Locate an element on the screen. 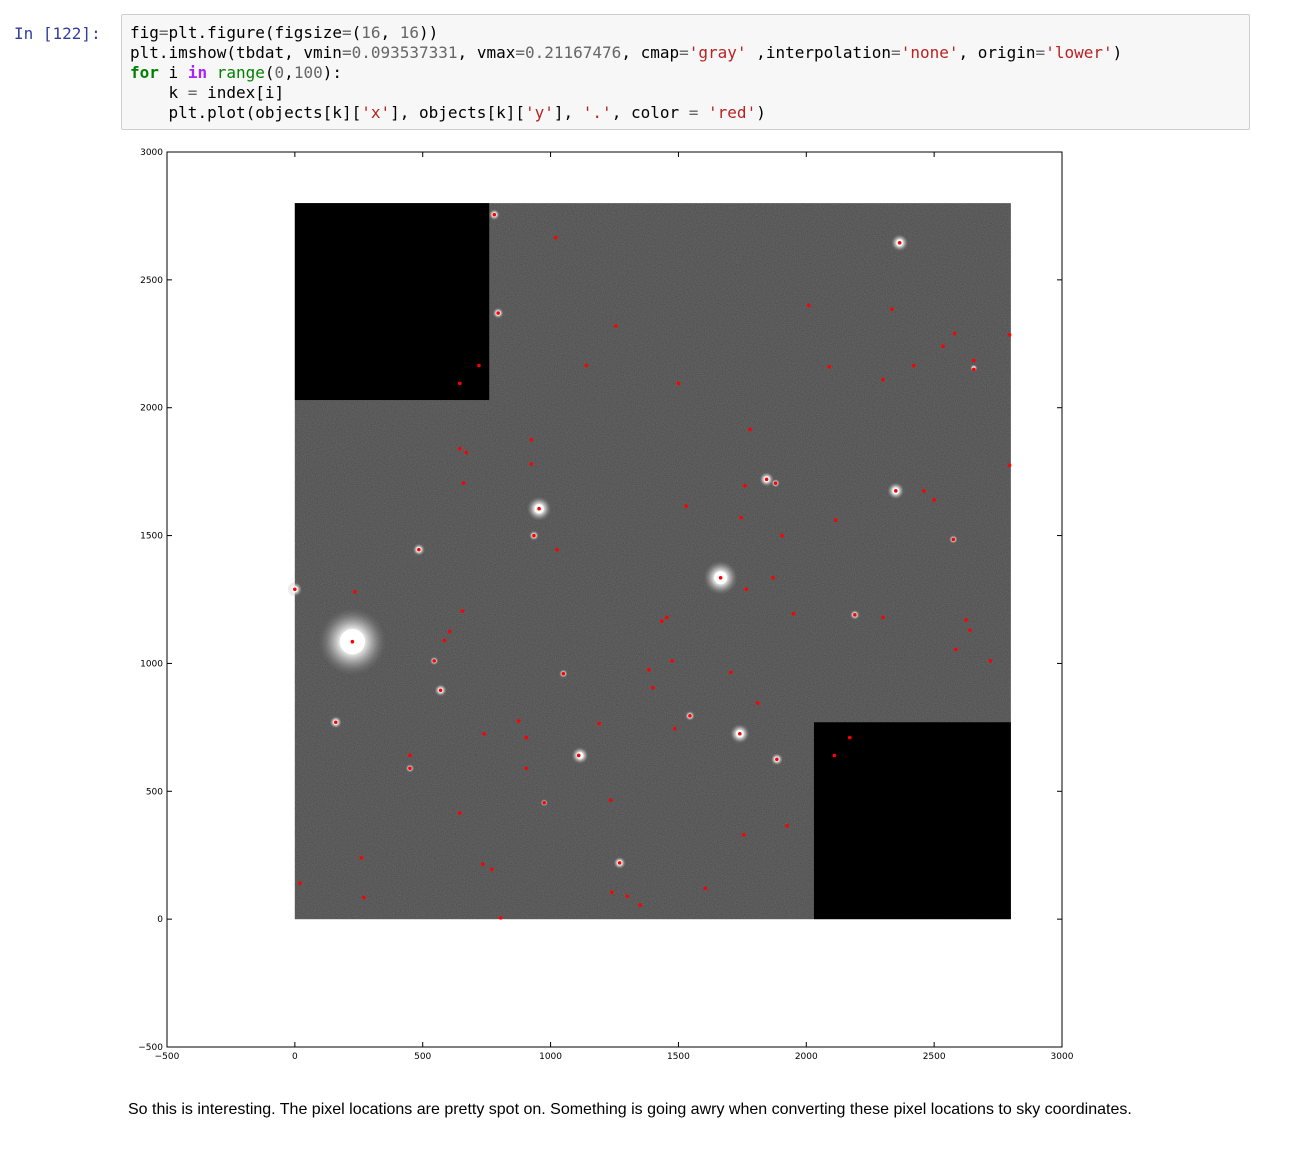  code-token: , vmax is located at coordinates (486, 52).